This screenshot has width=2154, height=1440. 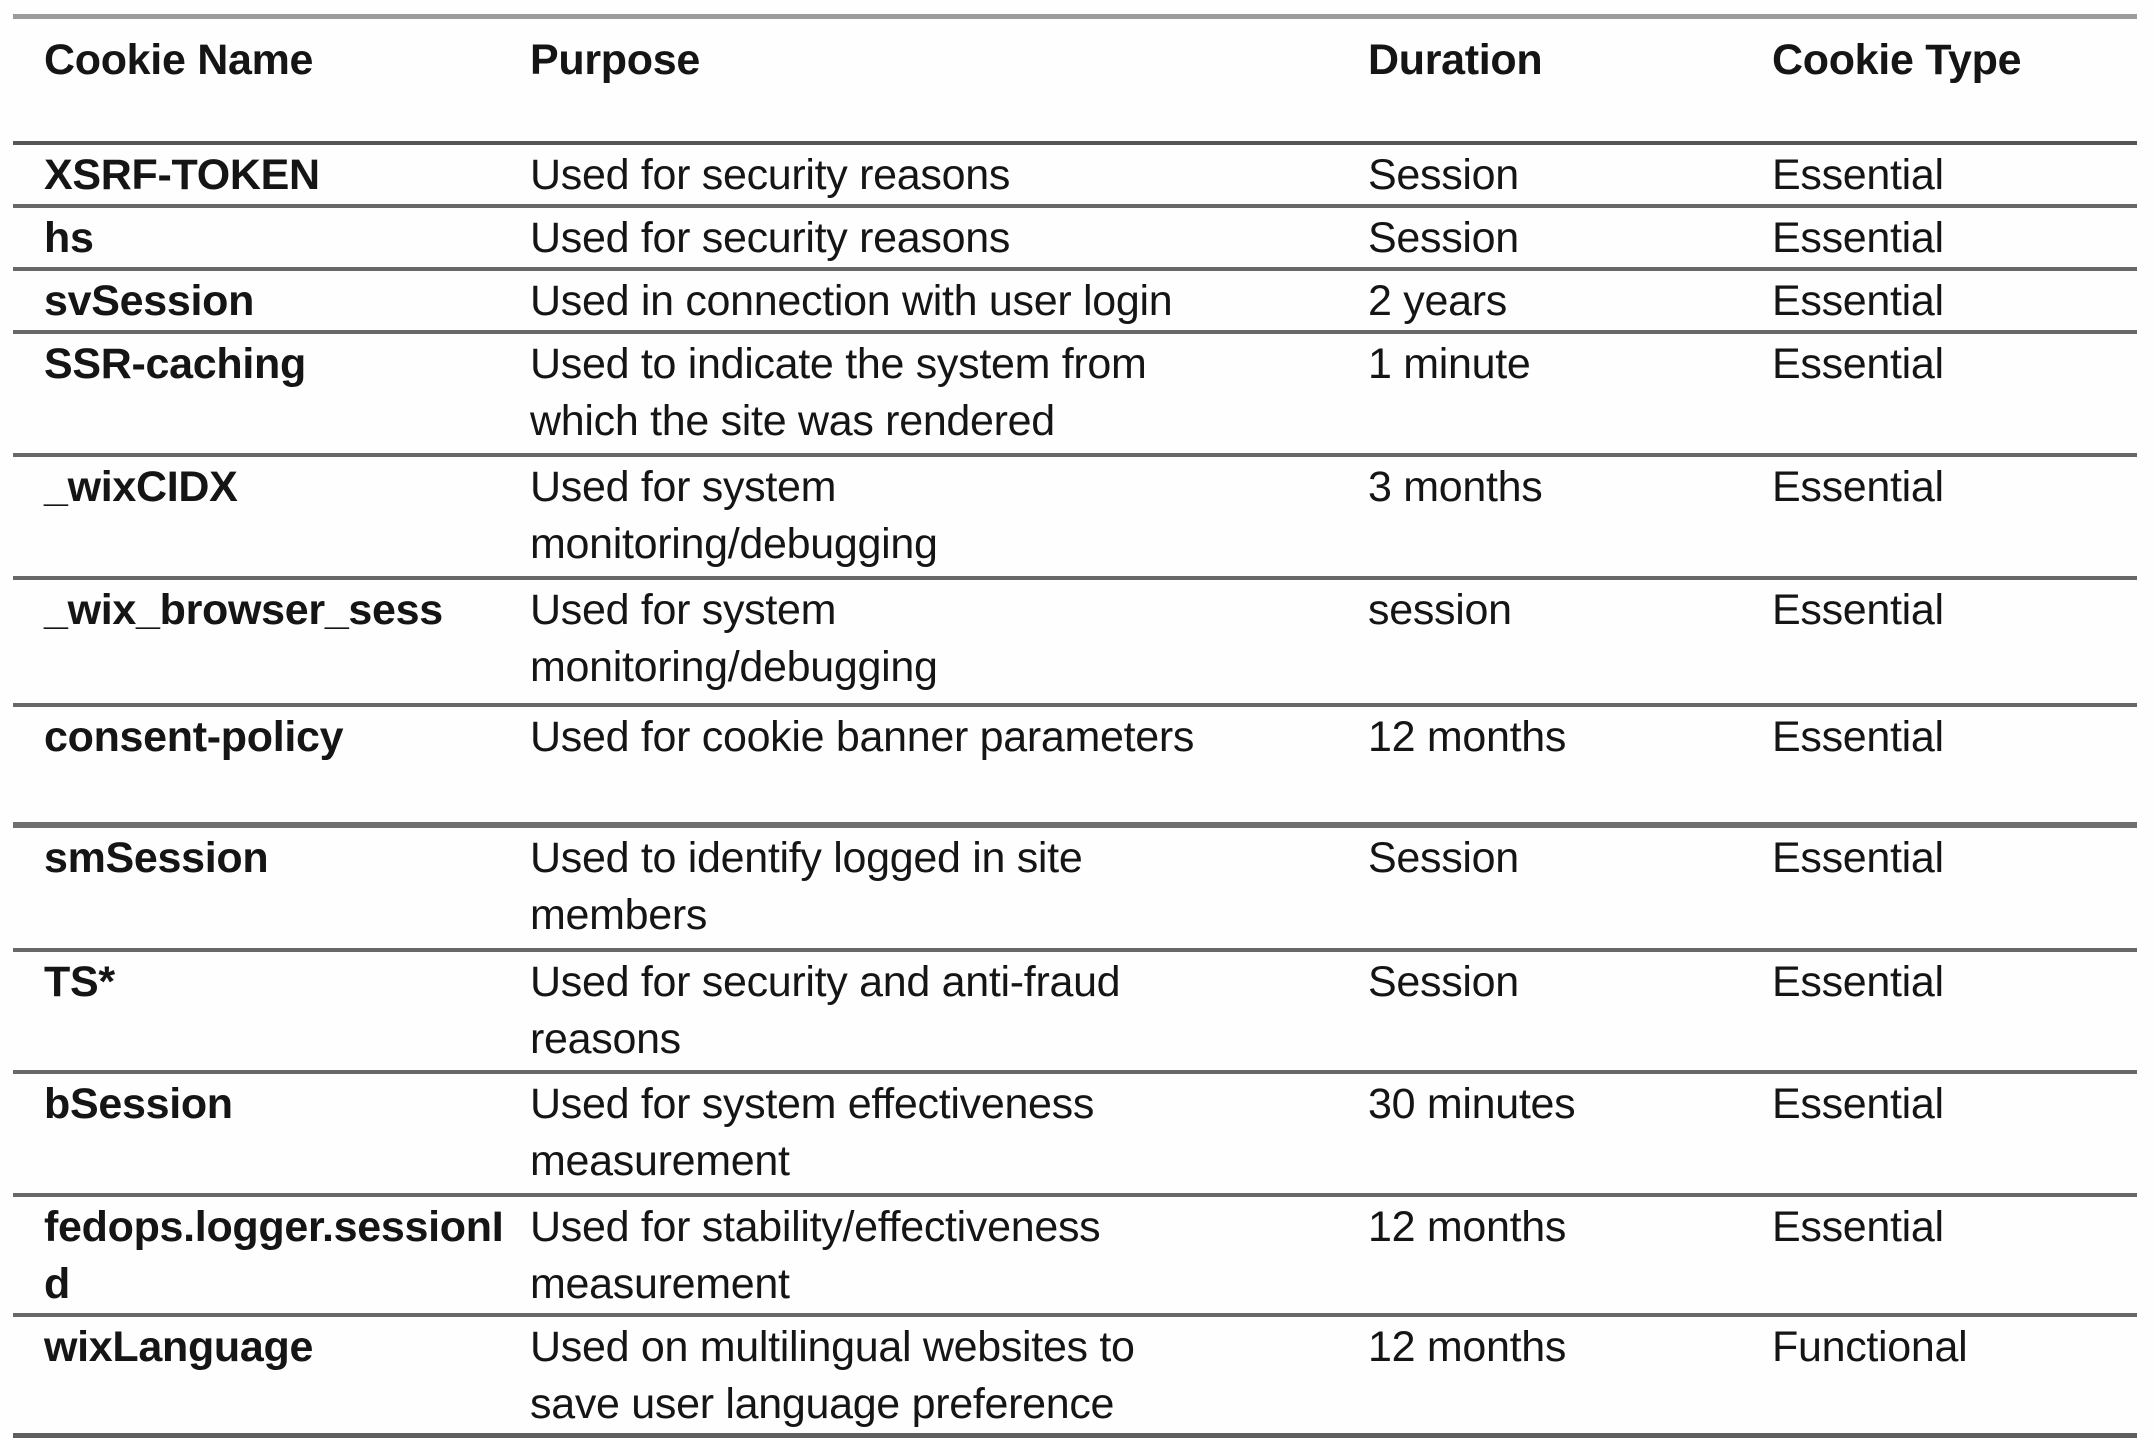 I want to click on cookie-name-cell: smSession, so click(x=156, y=857).